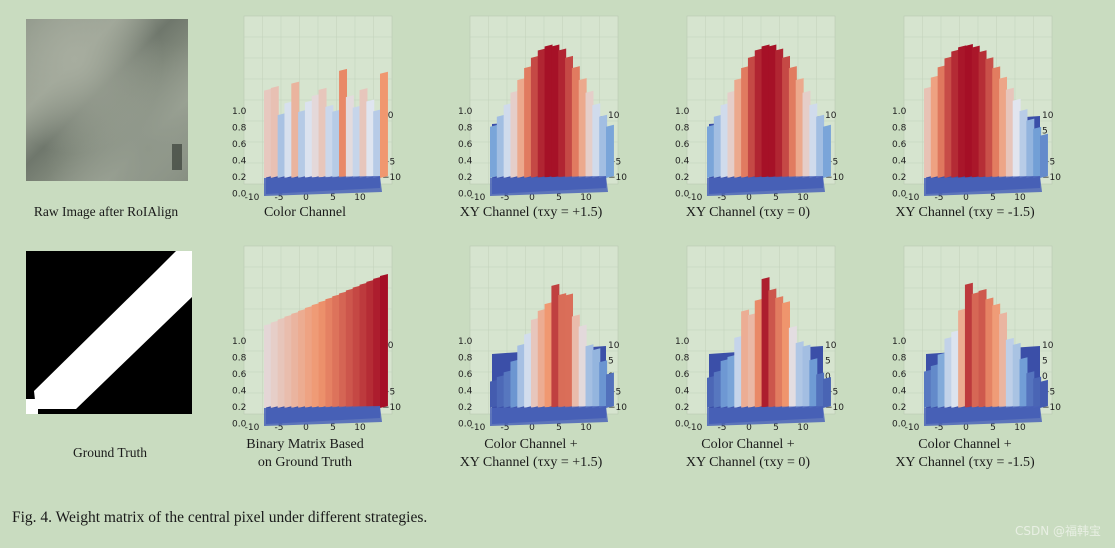 This screenshot has height=548, width=1115. What do you see at coordinates (975, 351) in the screenshot?
I see `plot-row2-col4: 1.0 0.8 0.6 0.4 0.2 0.0 -10 -5 0 5 10 10 5 0 −5 −10` at bounding box center [975, 351].